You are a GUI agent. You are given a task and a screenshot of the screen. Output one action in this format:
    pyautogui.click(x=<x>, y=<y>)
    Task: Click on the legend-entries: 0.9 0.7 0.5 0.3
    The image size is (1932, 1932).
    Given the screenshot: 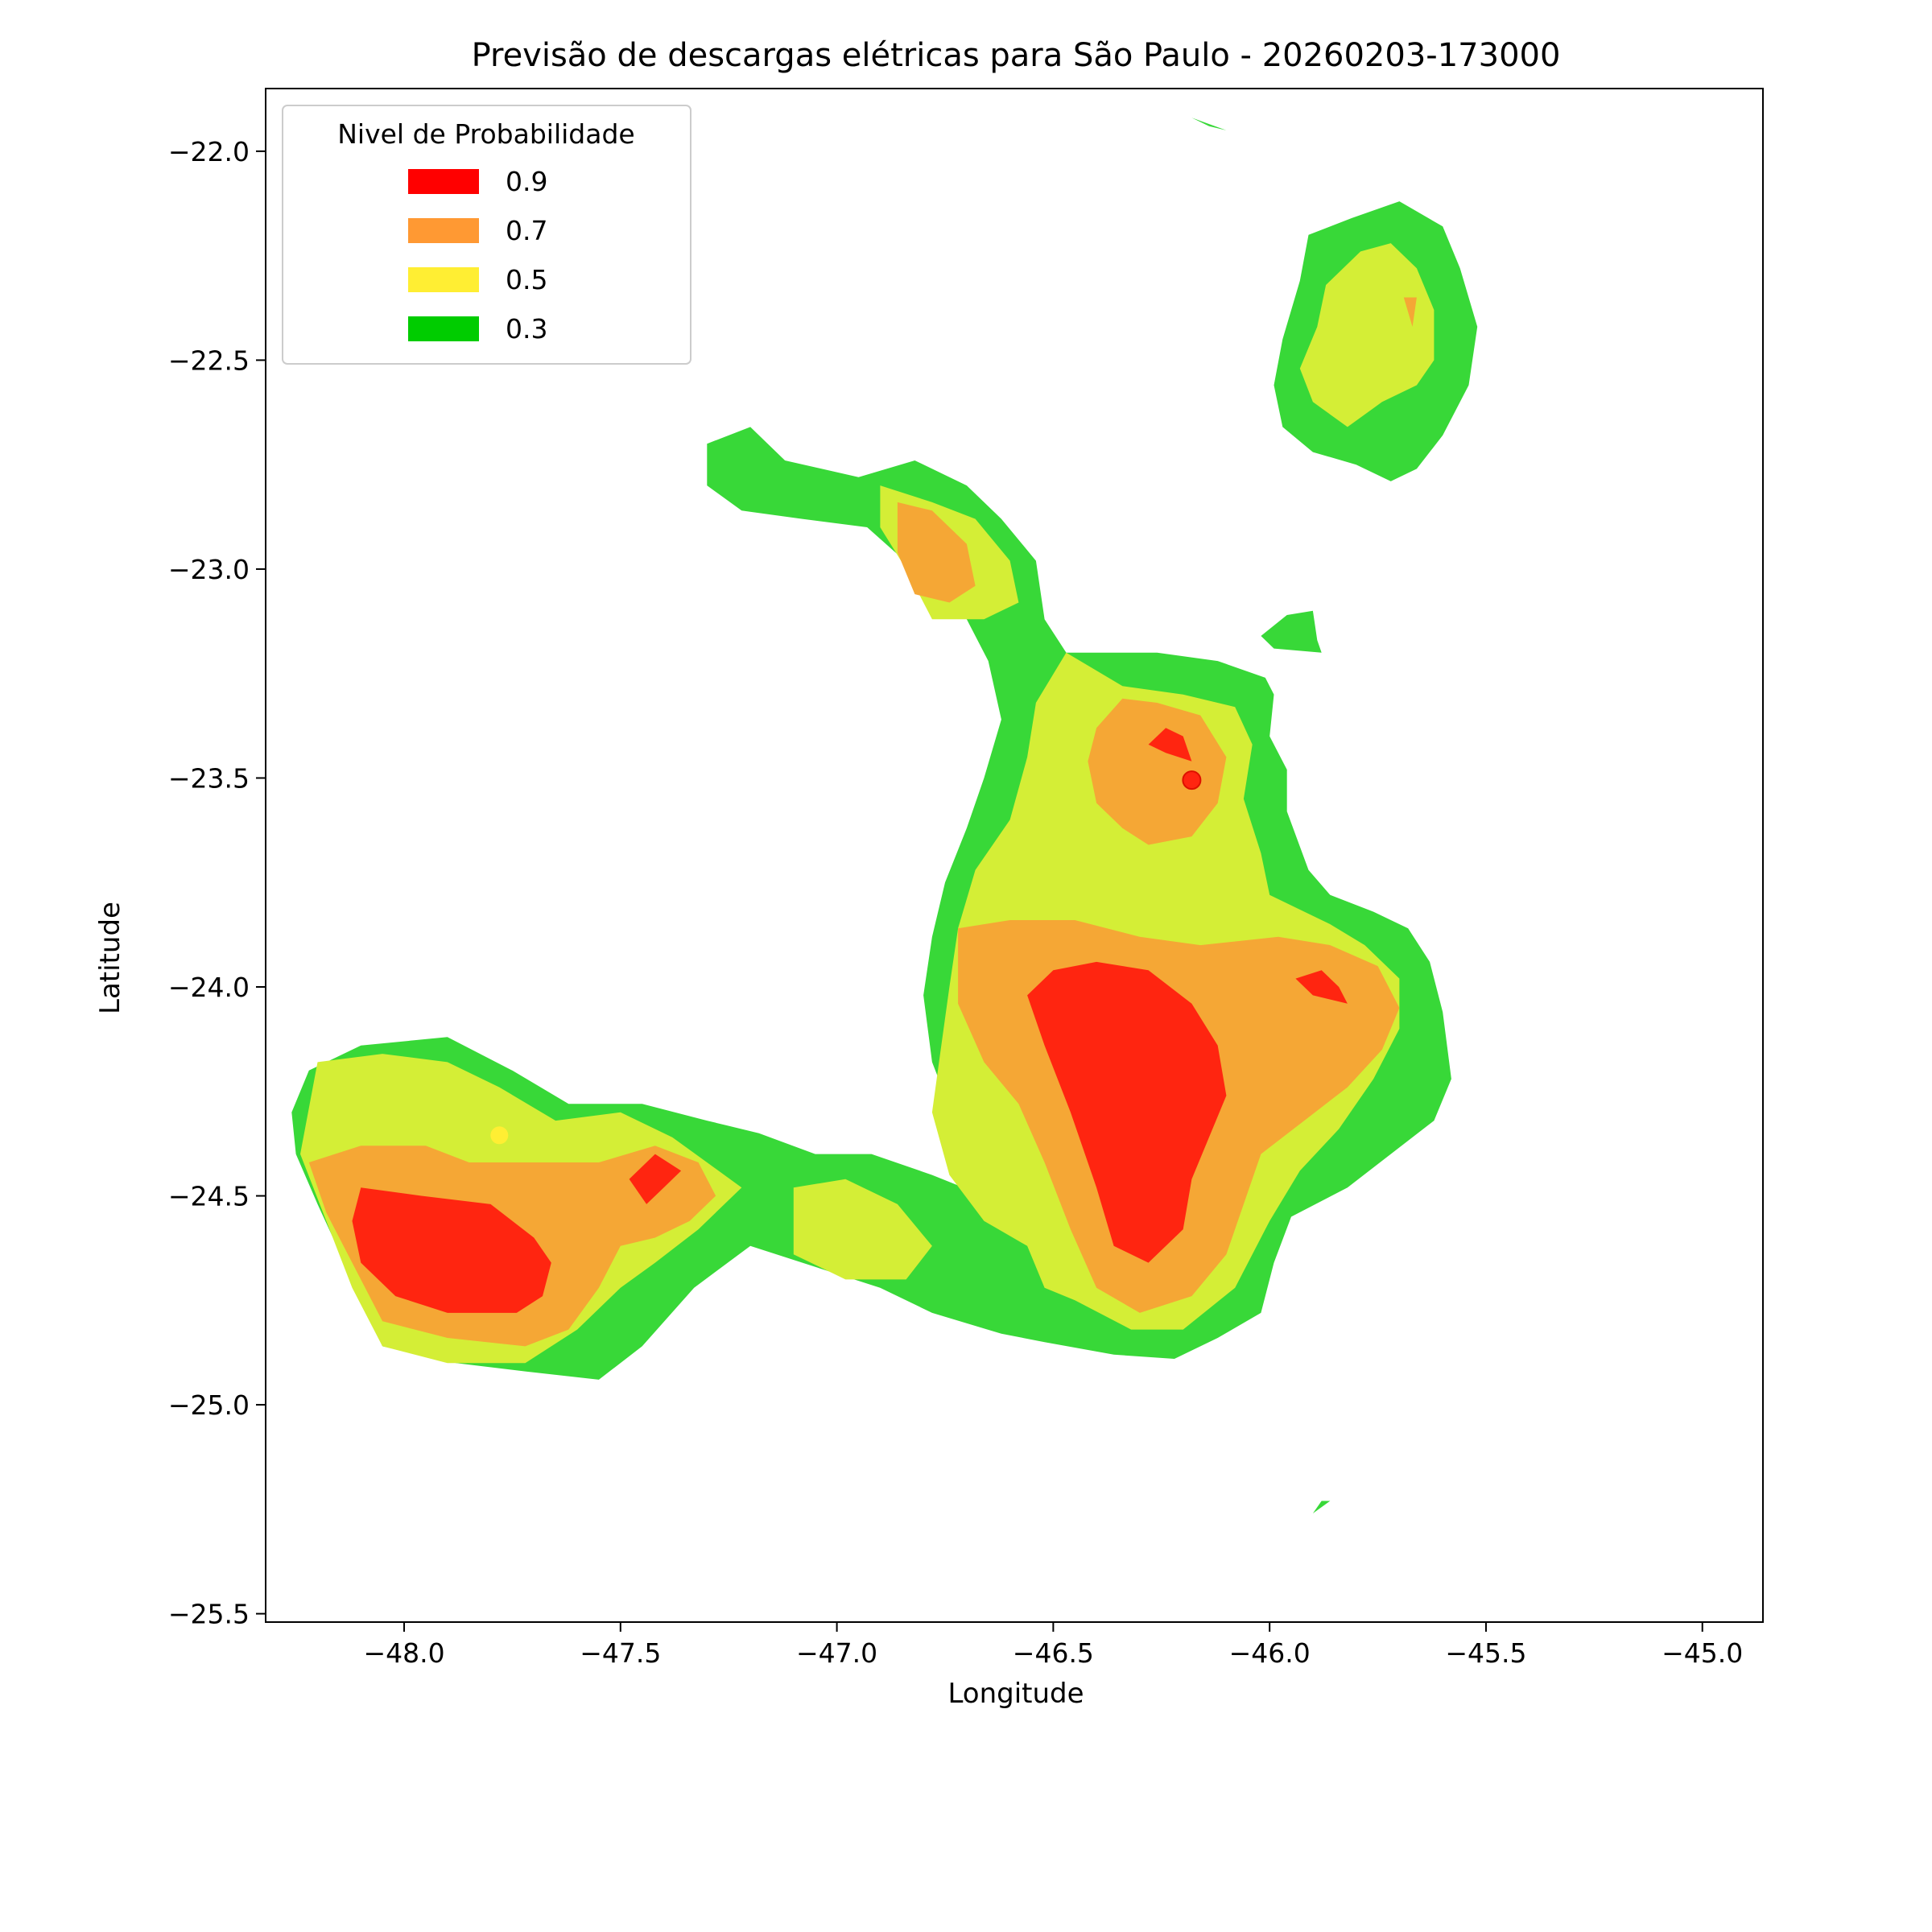 What is the action you would take?
    pyautogui.click(x=477, y=255)
    